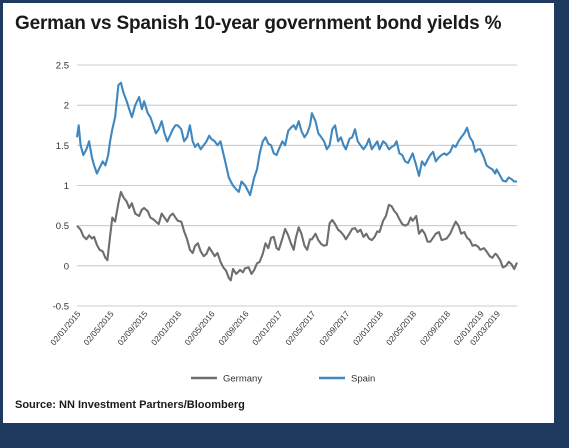 This screenshot has height=448, width=569. What do you see at coordinates (65, 328) in the screenshot?
I see `x-tick-label: 02/01/2015` at bounding box center [65, 328].